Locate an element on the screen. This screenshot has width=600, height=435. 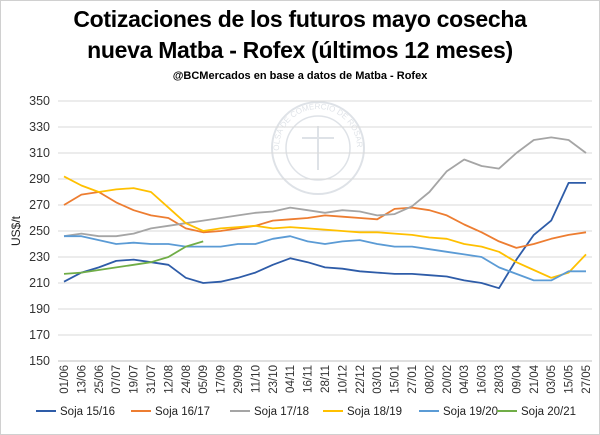
x-tick-label: 13/06 is located at coordinates (82, 379).